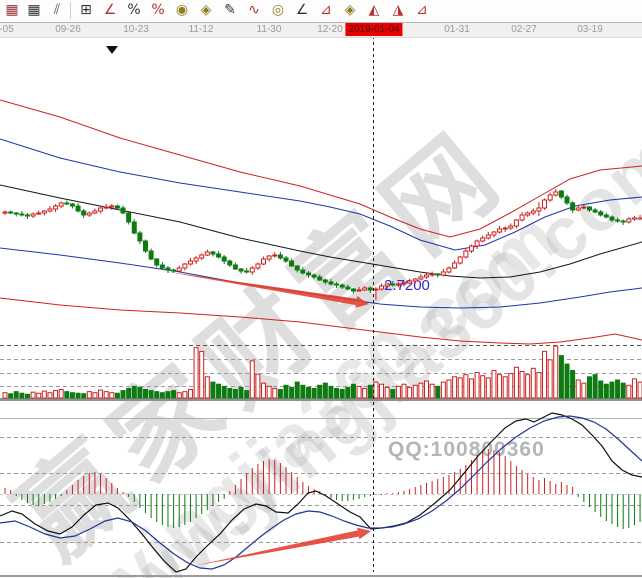 The width and height of the screenshot is (642, 578). What do you see at coordinates (330, 29) in the screenshot?
I see `date-label: 12-20` at bounding box center [330, 29].